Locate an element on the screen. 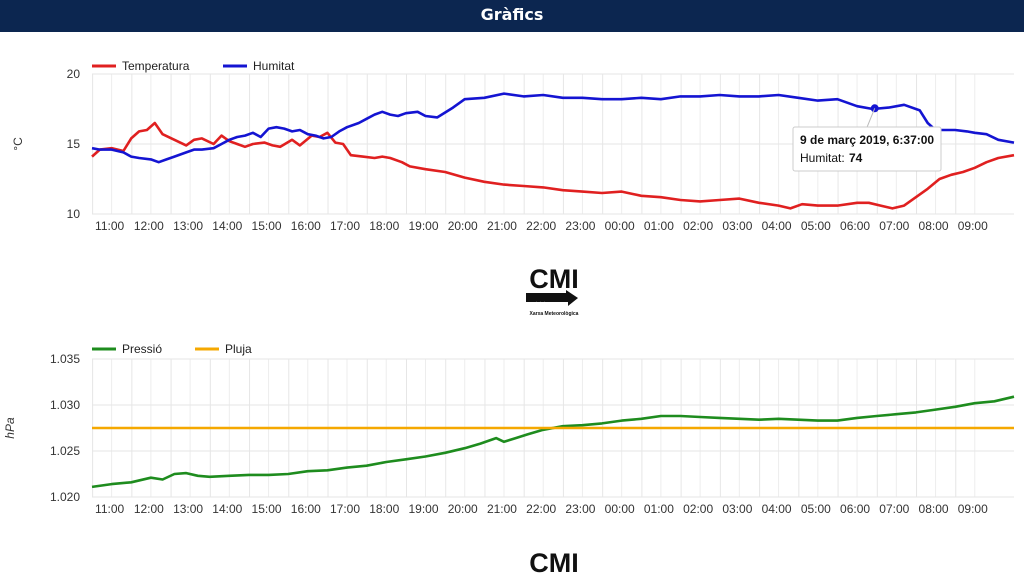  legend-label: Temperatura is located at coordinates (156, 66).